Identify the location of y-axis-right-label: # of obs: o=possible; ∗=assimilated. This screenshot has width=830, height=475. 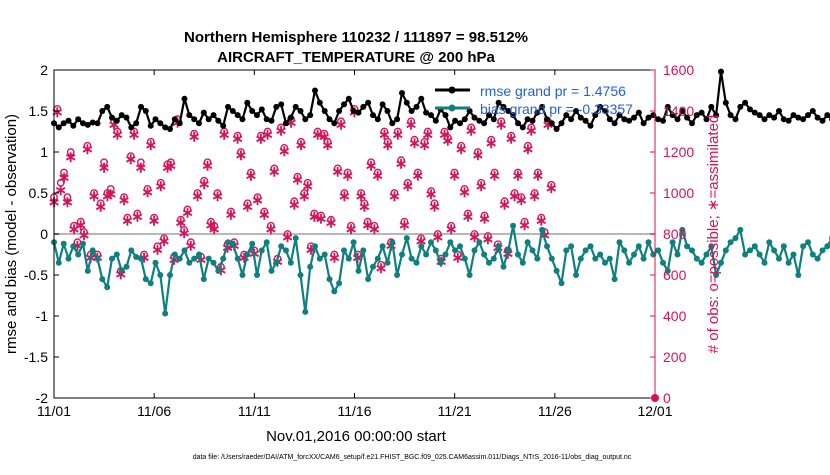
(713, 234).